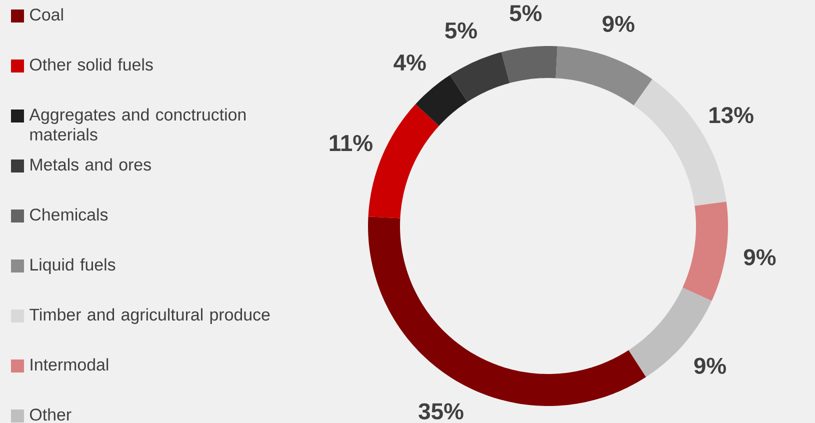  I want to click on legend-label: Other, so click(51, 414).